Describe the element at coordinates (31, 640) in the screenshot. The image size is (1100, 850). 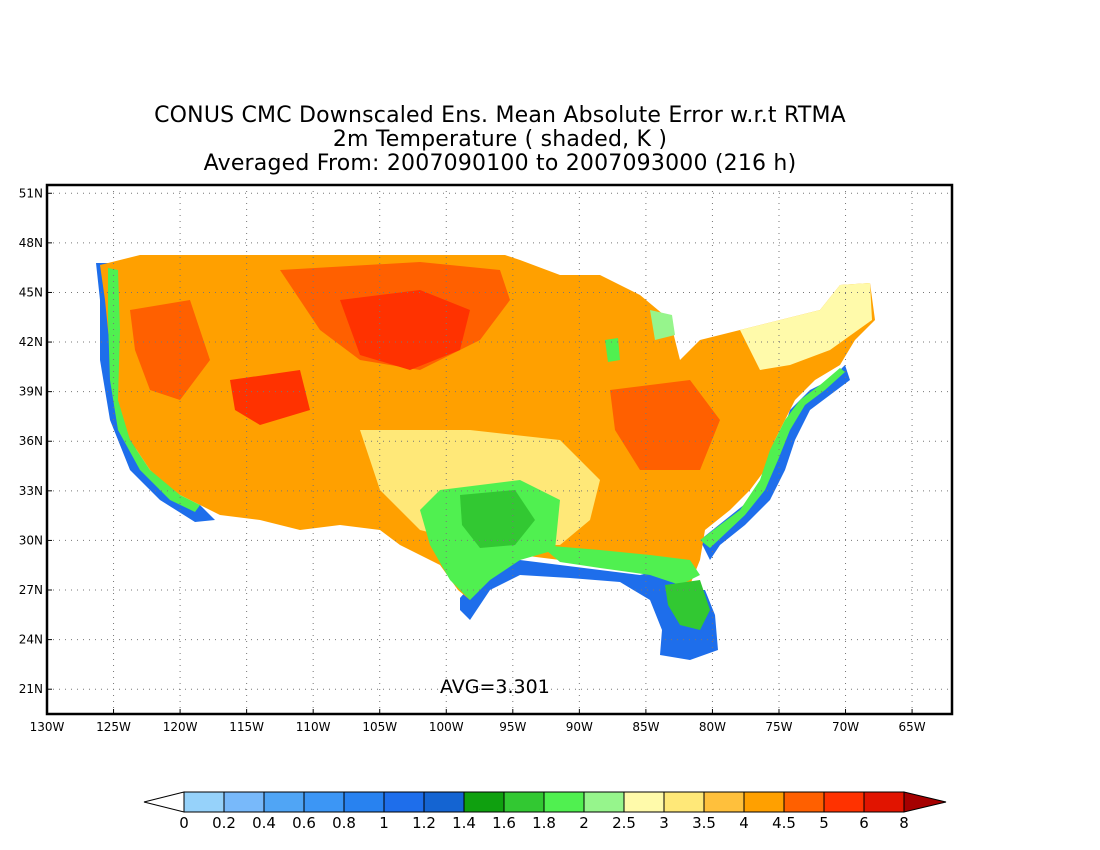
I see `lat-tick-label: 24N` at that location.